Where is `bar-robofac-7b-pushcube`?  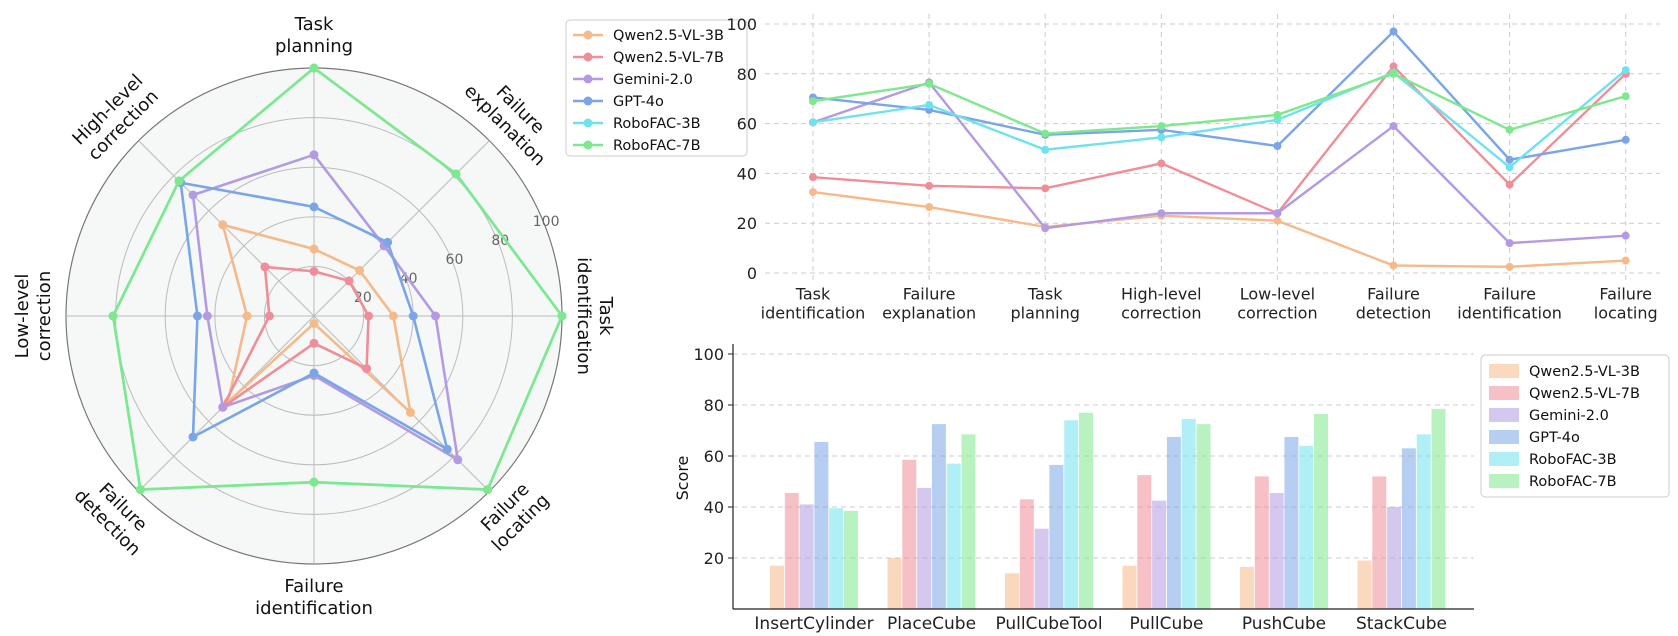 bar-robofac-7b-pushcube is located at coordinates (1321, 511).